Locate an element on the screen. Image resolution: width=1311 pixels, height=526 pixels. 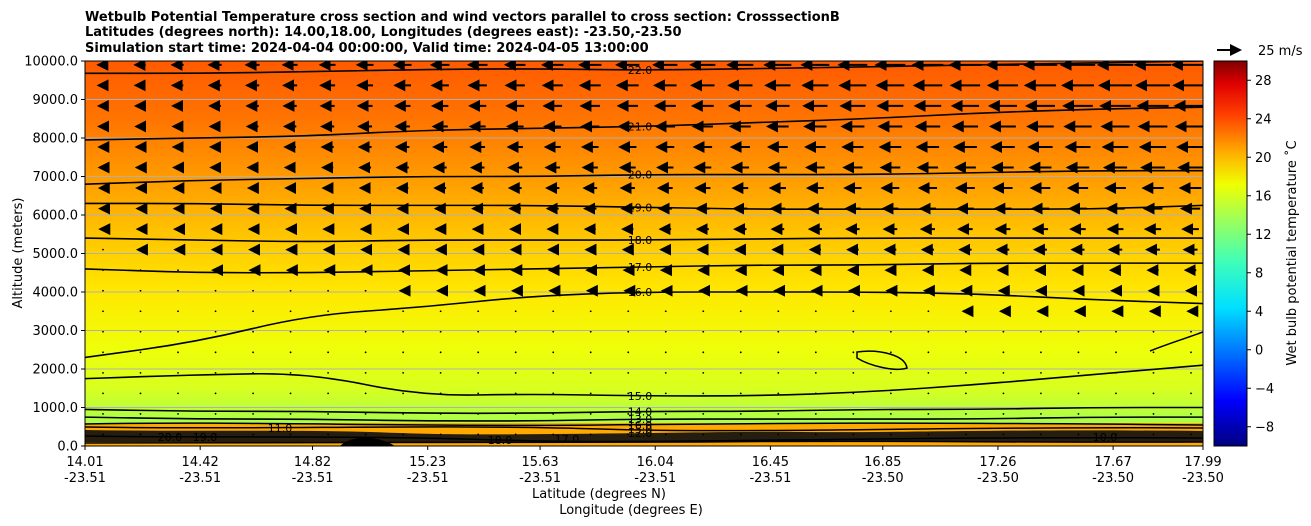
y-tick-label: 1000.0 is located at coordinates (56, 408).